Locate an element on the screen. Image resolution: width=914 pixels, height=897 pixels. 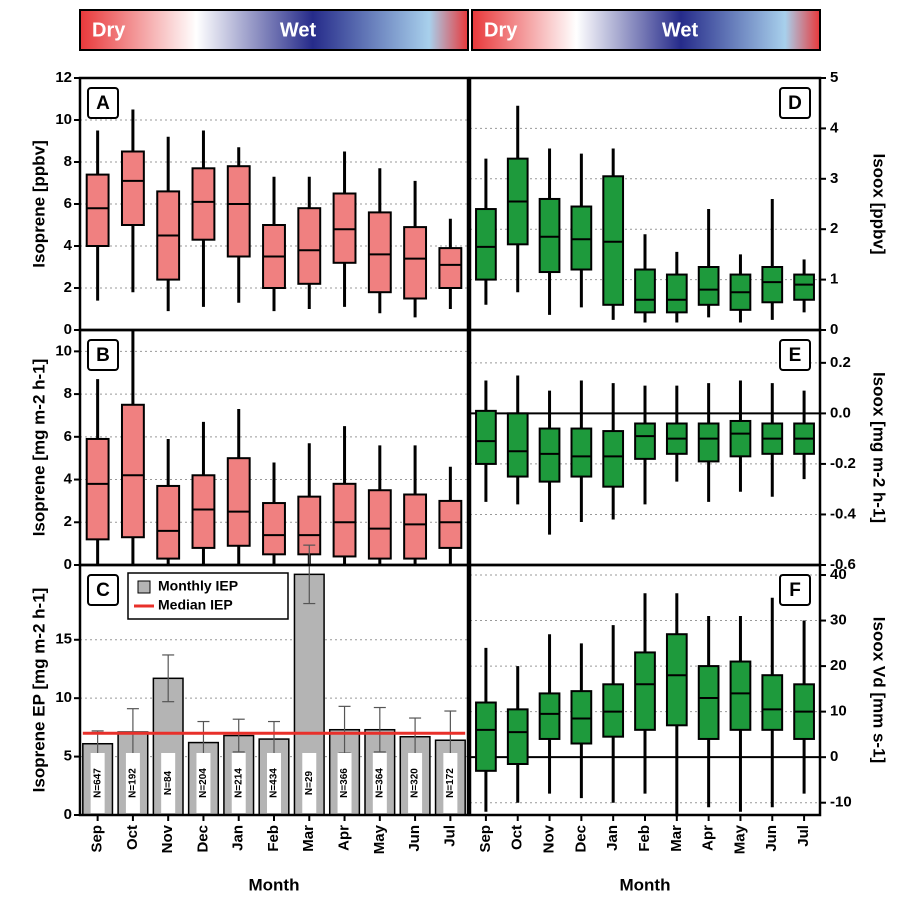
panel-label: B is located at coordinates (103, 355).